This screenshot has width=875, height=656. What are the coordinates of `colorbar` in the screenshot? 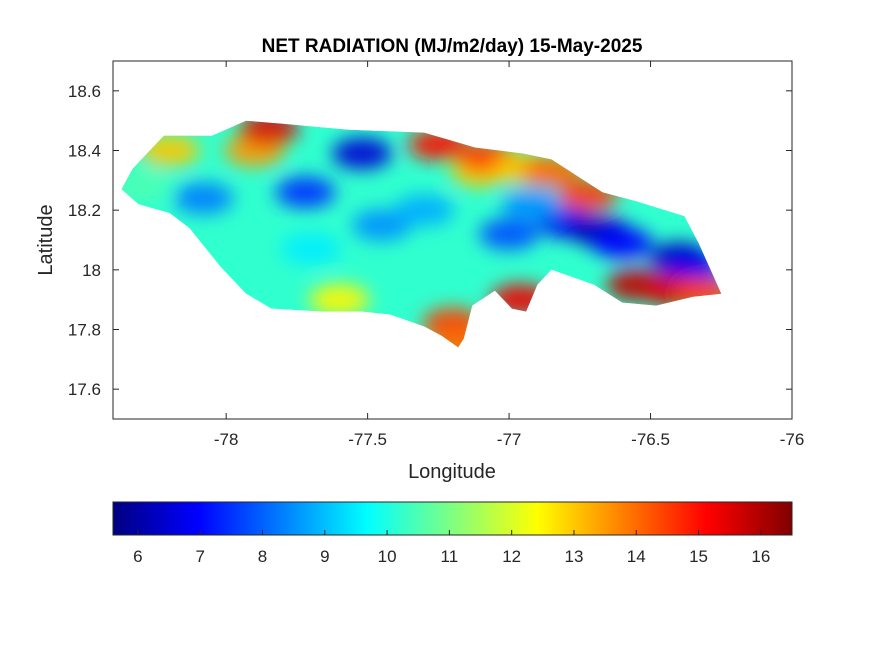 It's located at (452, 518).